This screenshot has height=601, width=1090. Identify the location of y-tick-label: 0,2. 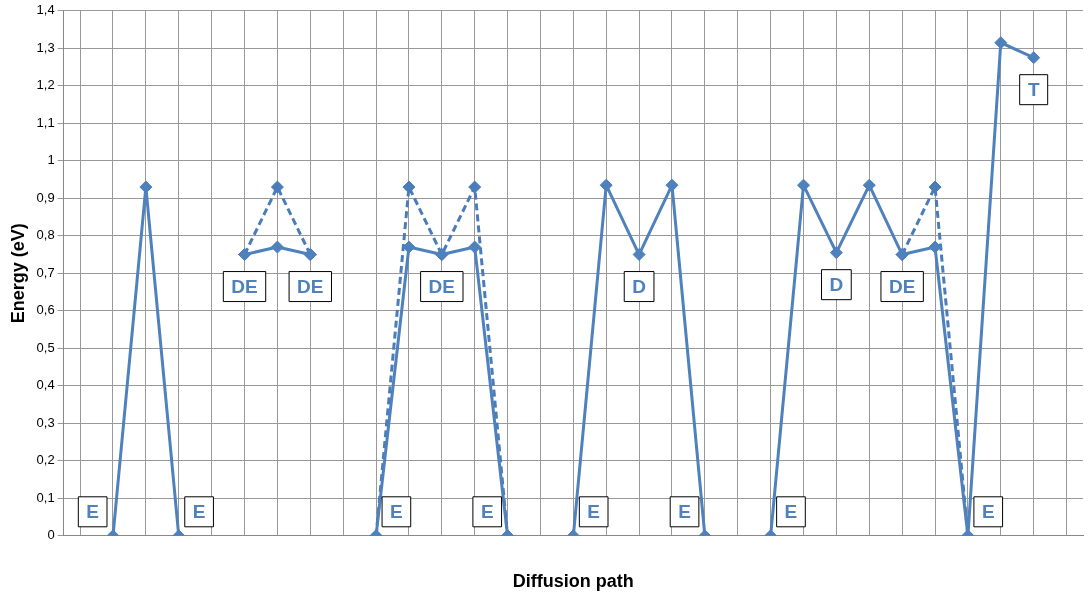
(45, 460).